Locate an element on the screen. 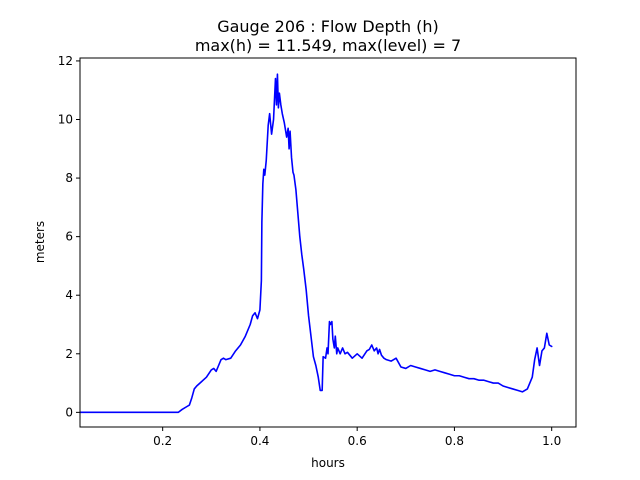 This screenshot has width=640, height=480. y-tick-label: 12 is located at coordinates (65, 61).